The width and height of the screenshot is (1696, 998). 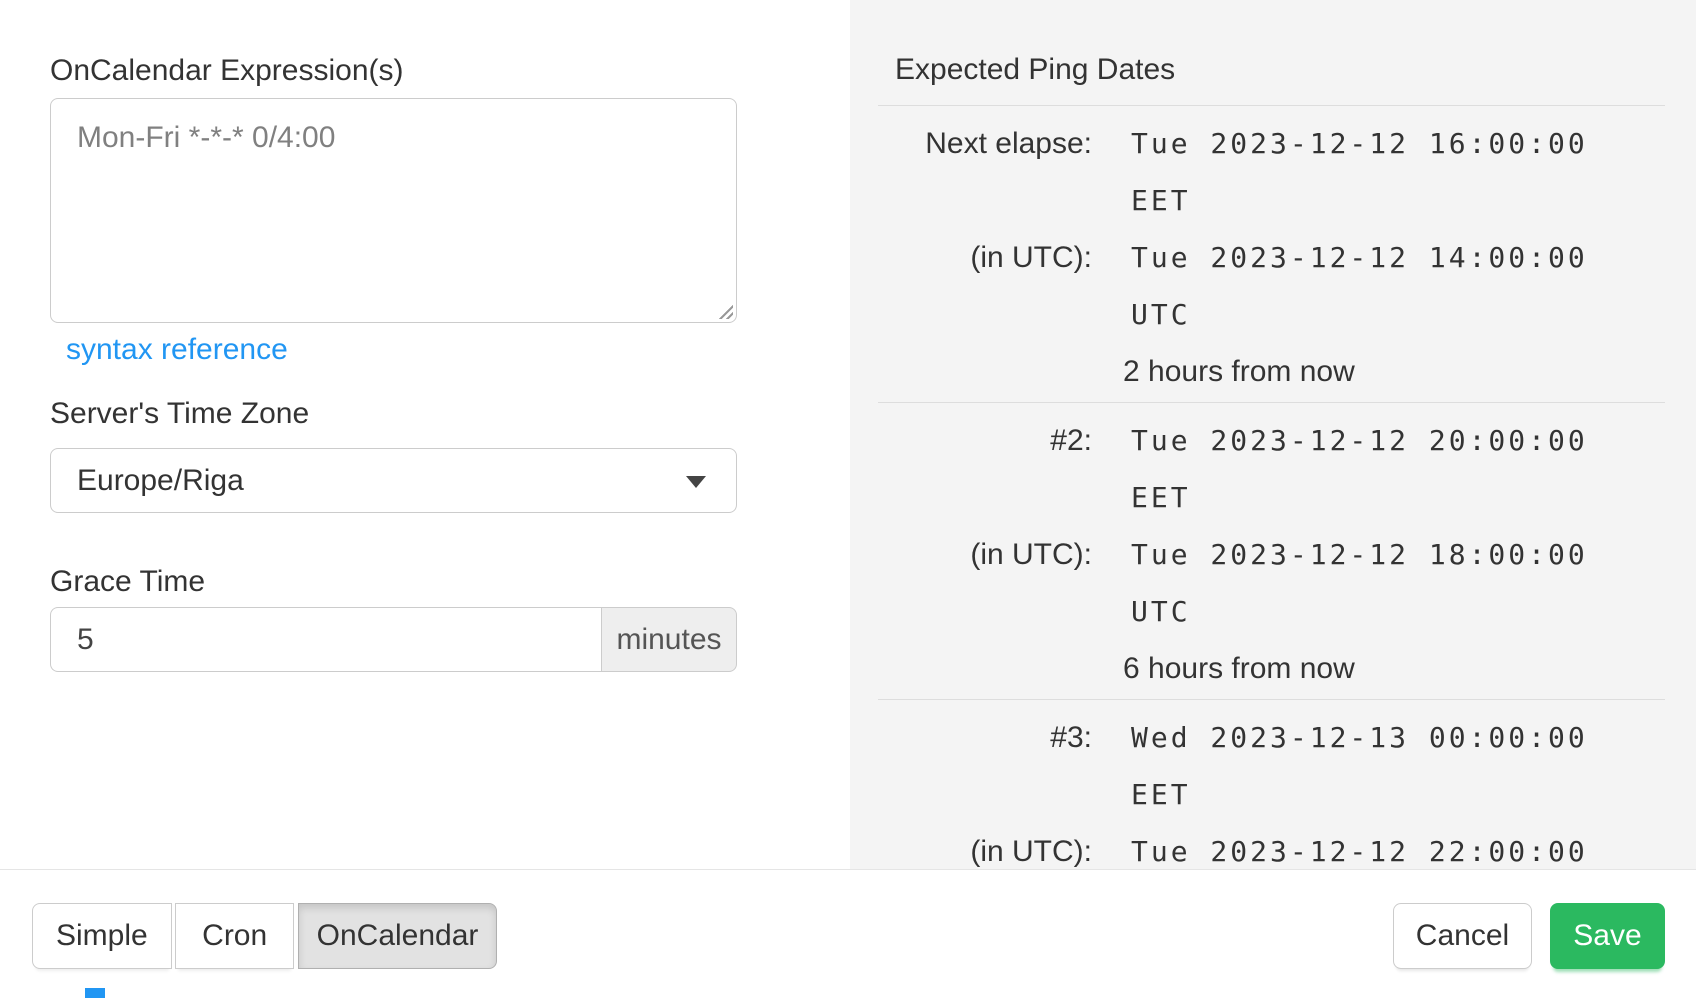 What do you see at coordinates (1239, 668) in the screenshot?
I see `row-relative-time: 6 hours from now` at bounding box center [1239, 668].